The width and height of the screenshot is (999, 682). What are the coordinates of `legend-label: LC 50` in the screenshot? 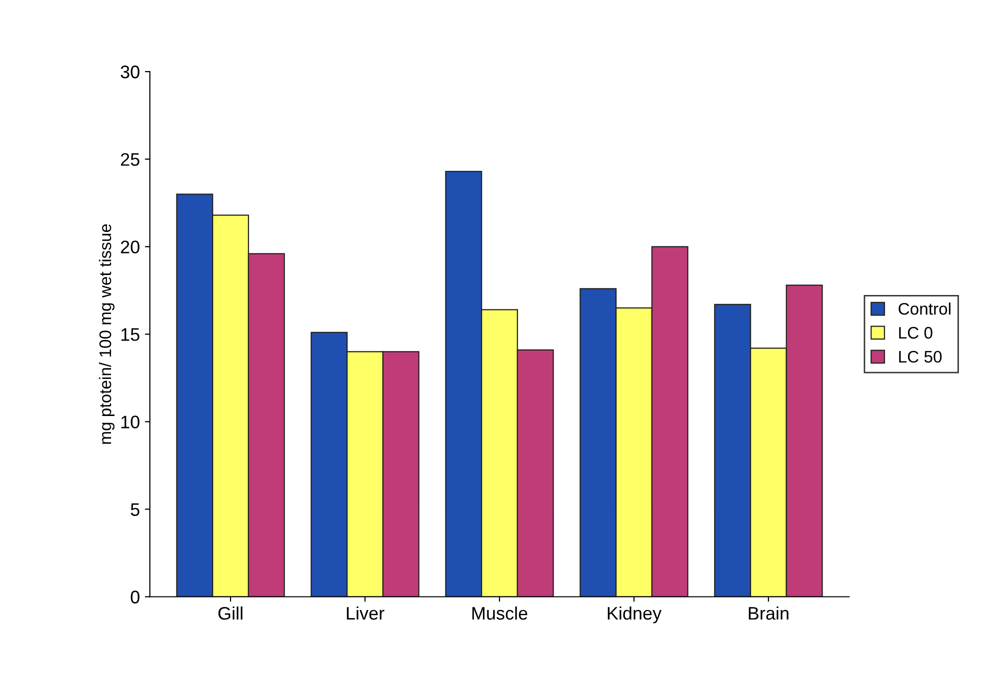 It's located at (920, 356).